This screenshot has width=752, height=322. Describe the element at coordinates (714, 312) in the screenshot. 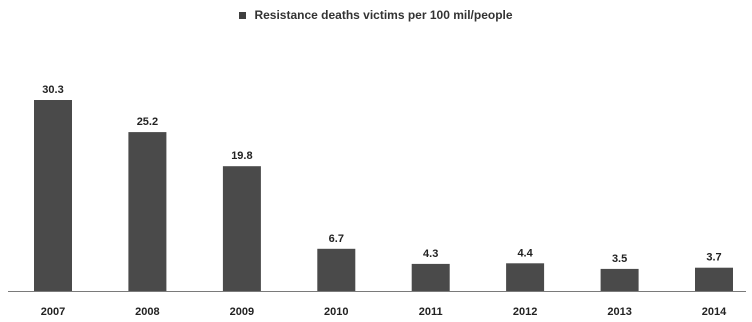

I see `x-tick-2014: 2014` at that location.